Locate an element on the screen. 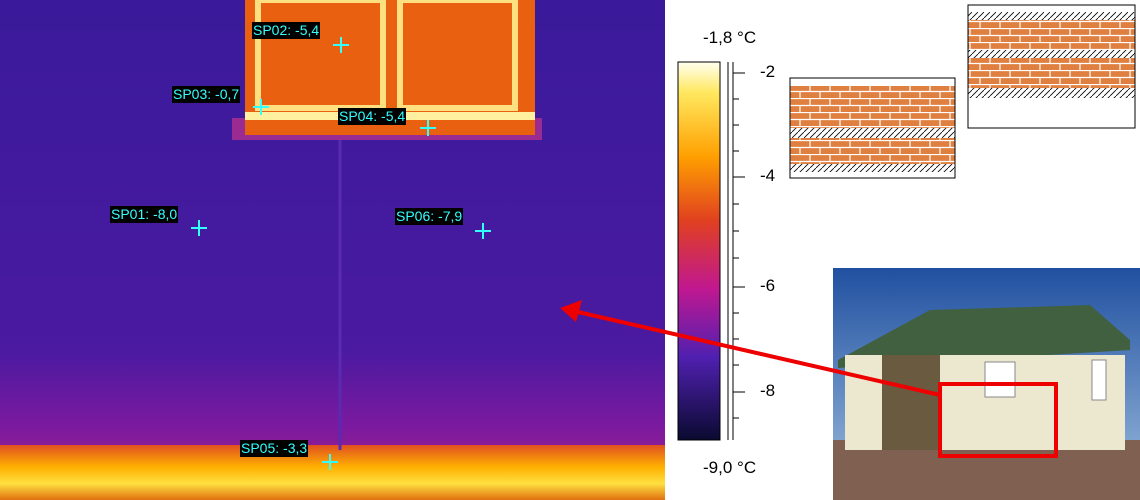  spot-label: SP05: -3,3 is located at coordinates (274, 448).